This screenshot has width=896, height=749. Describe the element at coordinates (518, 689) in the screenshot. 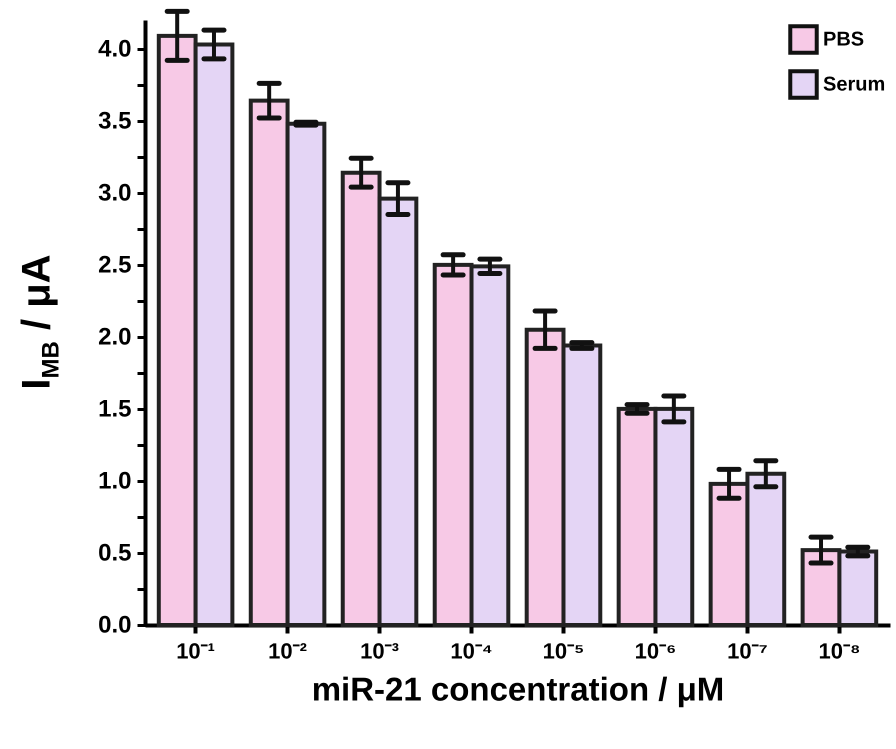

I see `x-axis-title: miR-21 concentration / μM` at that location.